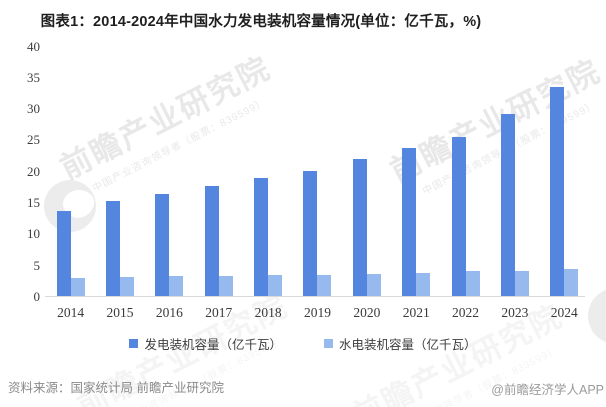 The height and width of the screenshot is (407, 606). I want to click on x-axis-tick-label: 2018, so click(268, 312).